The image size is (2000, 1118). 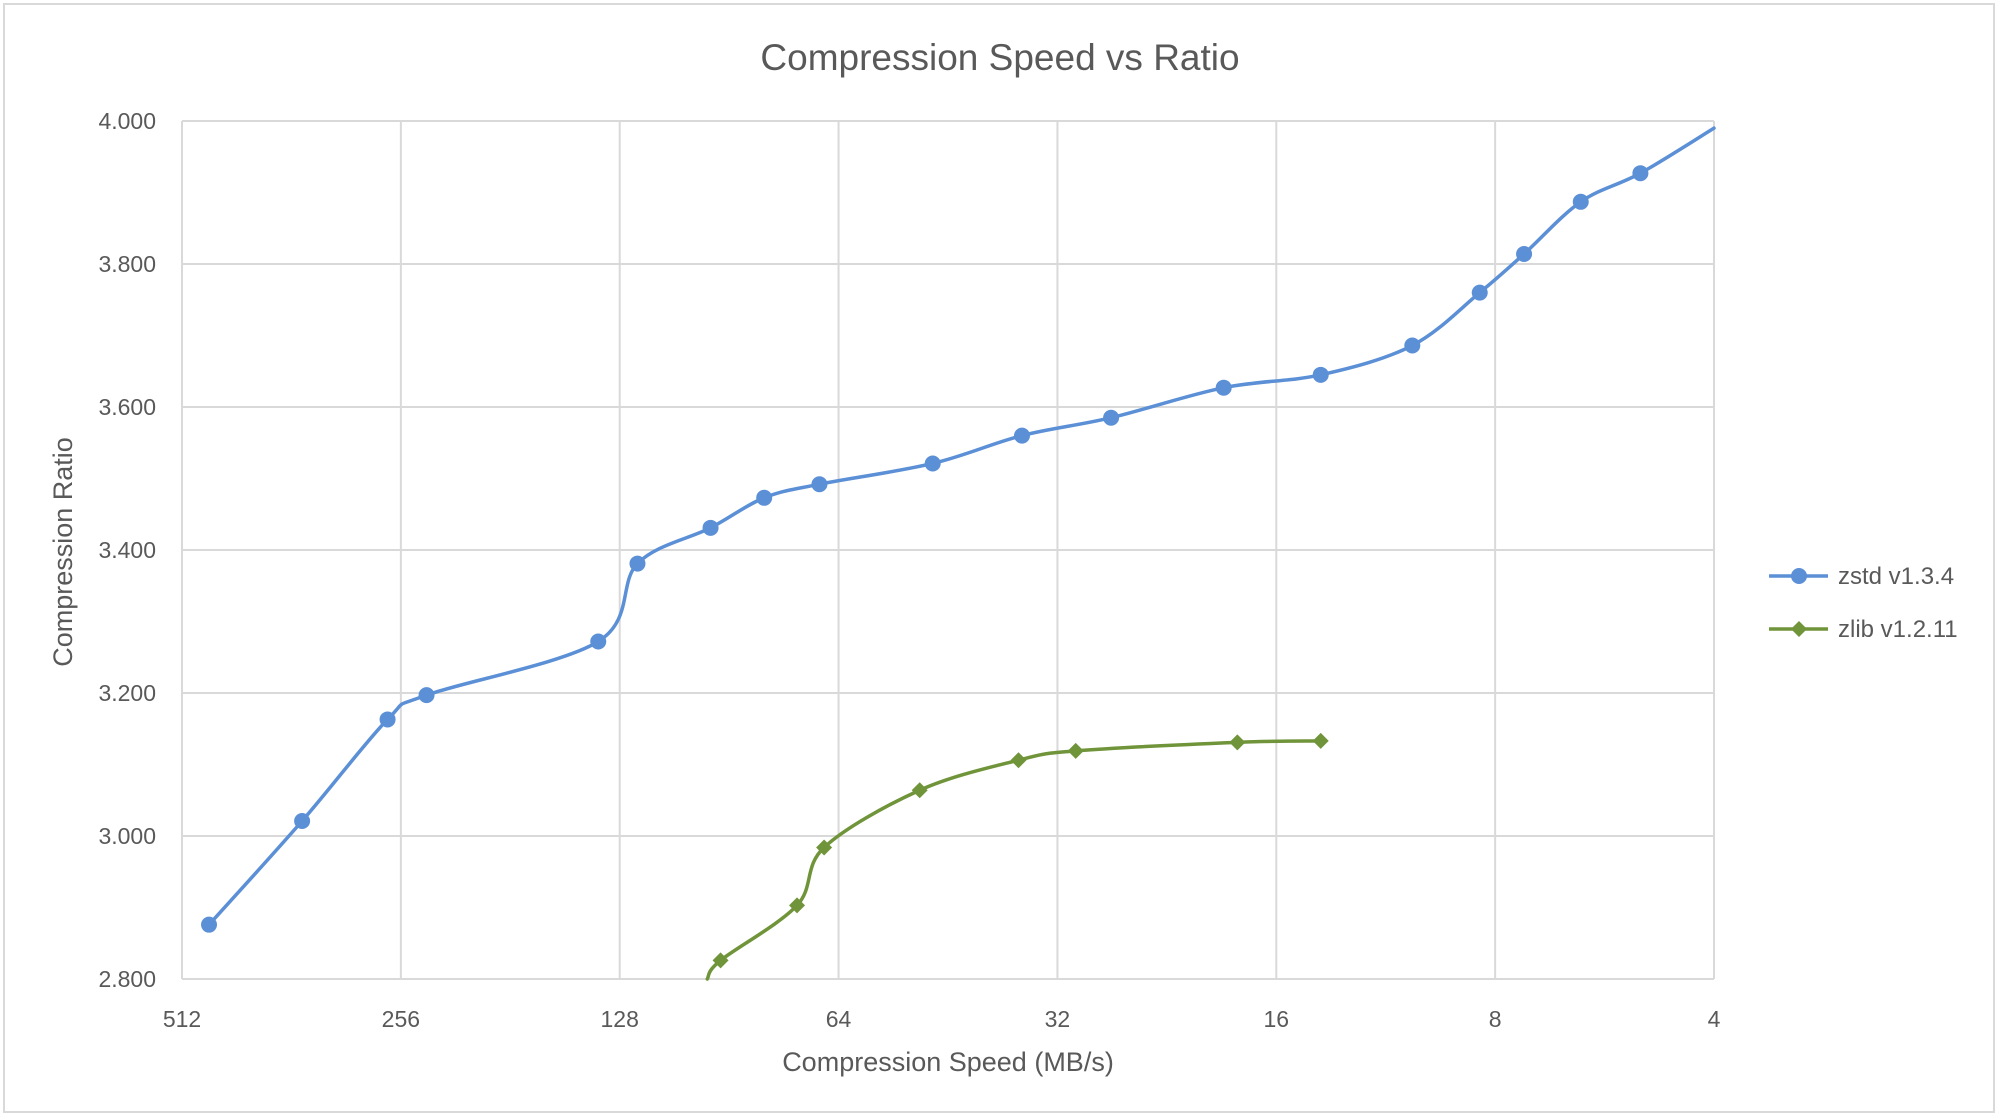 I want to click on y-tick-label: 3.400, so click(x=127, y=550).